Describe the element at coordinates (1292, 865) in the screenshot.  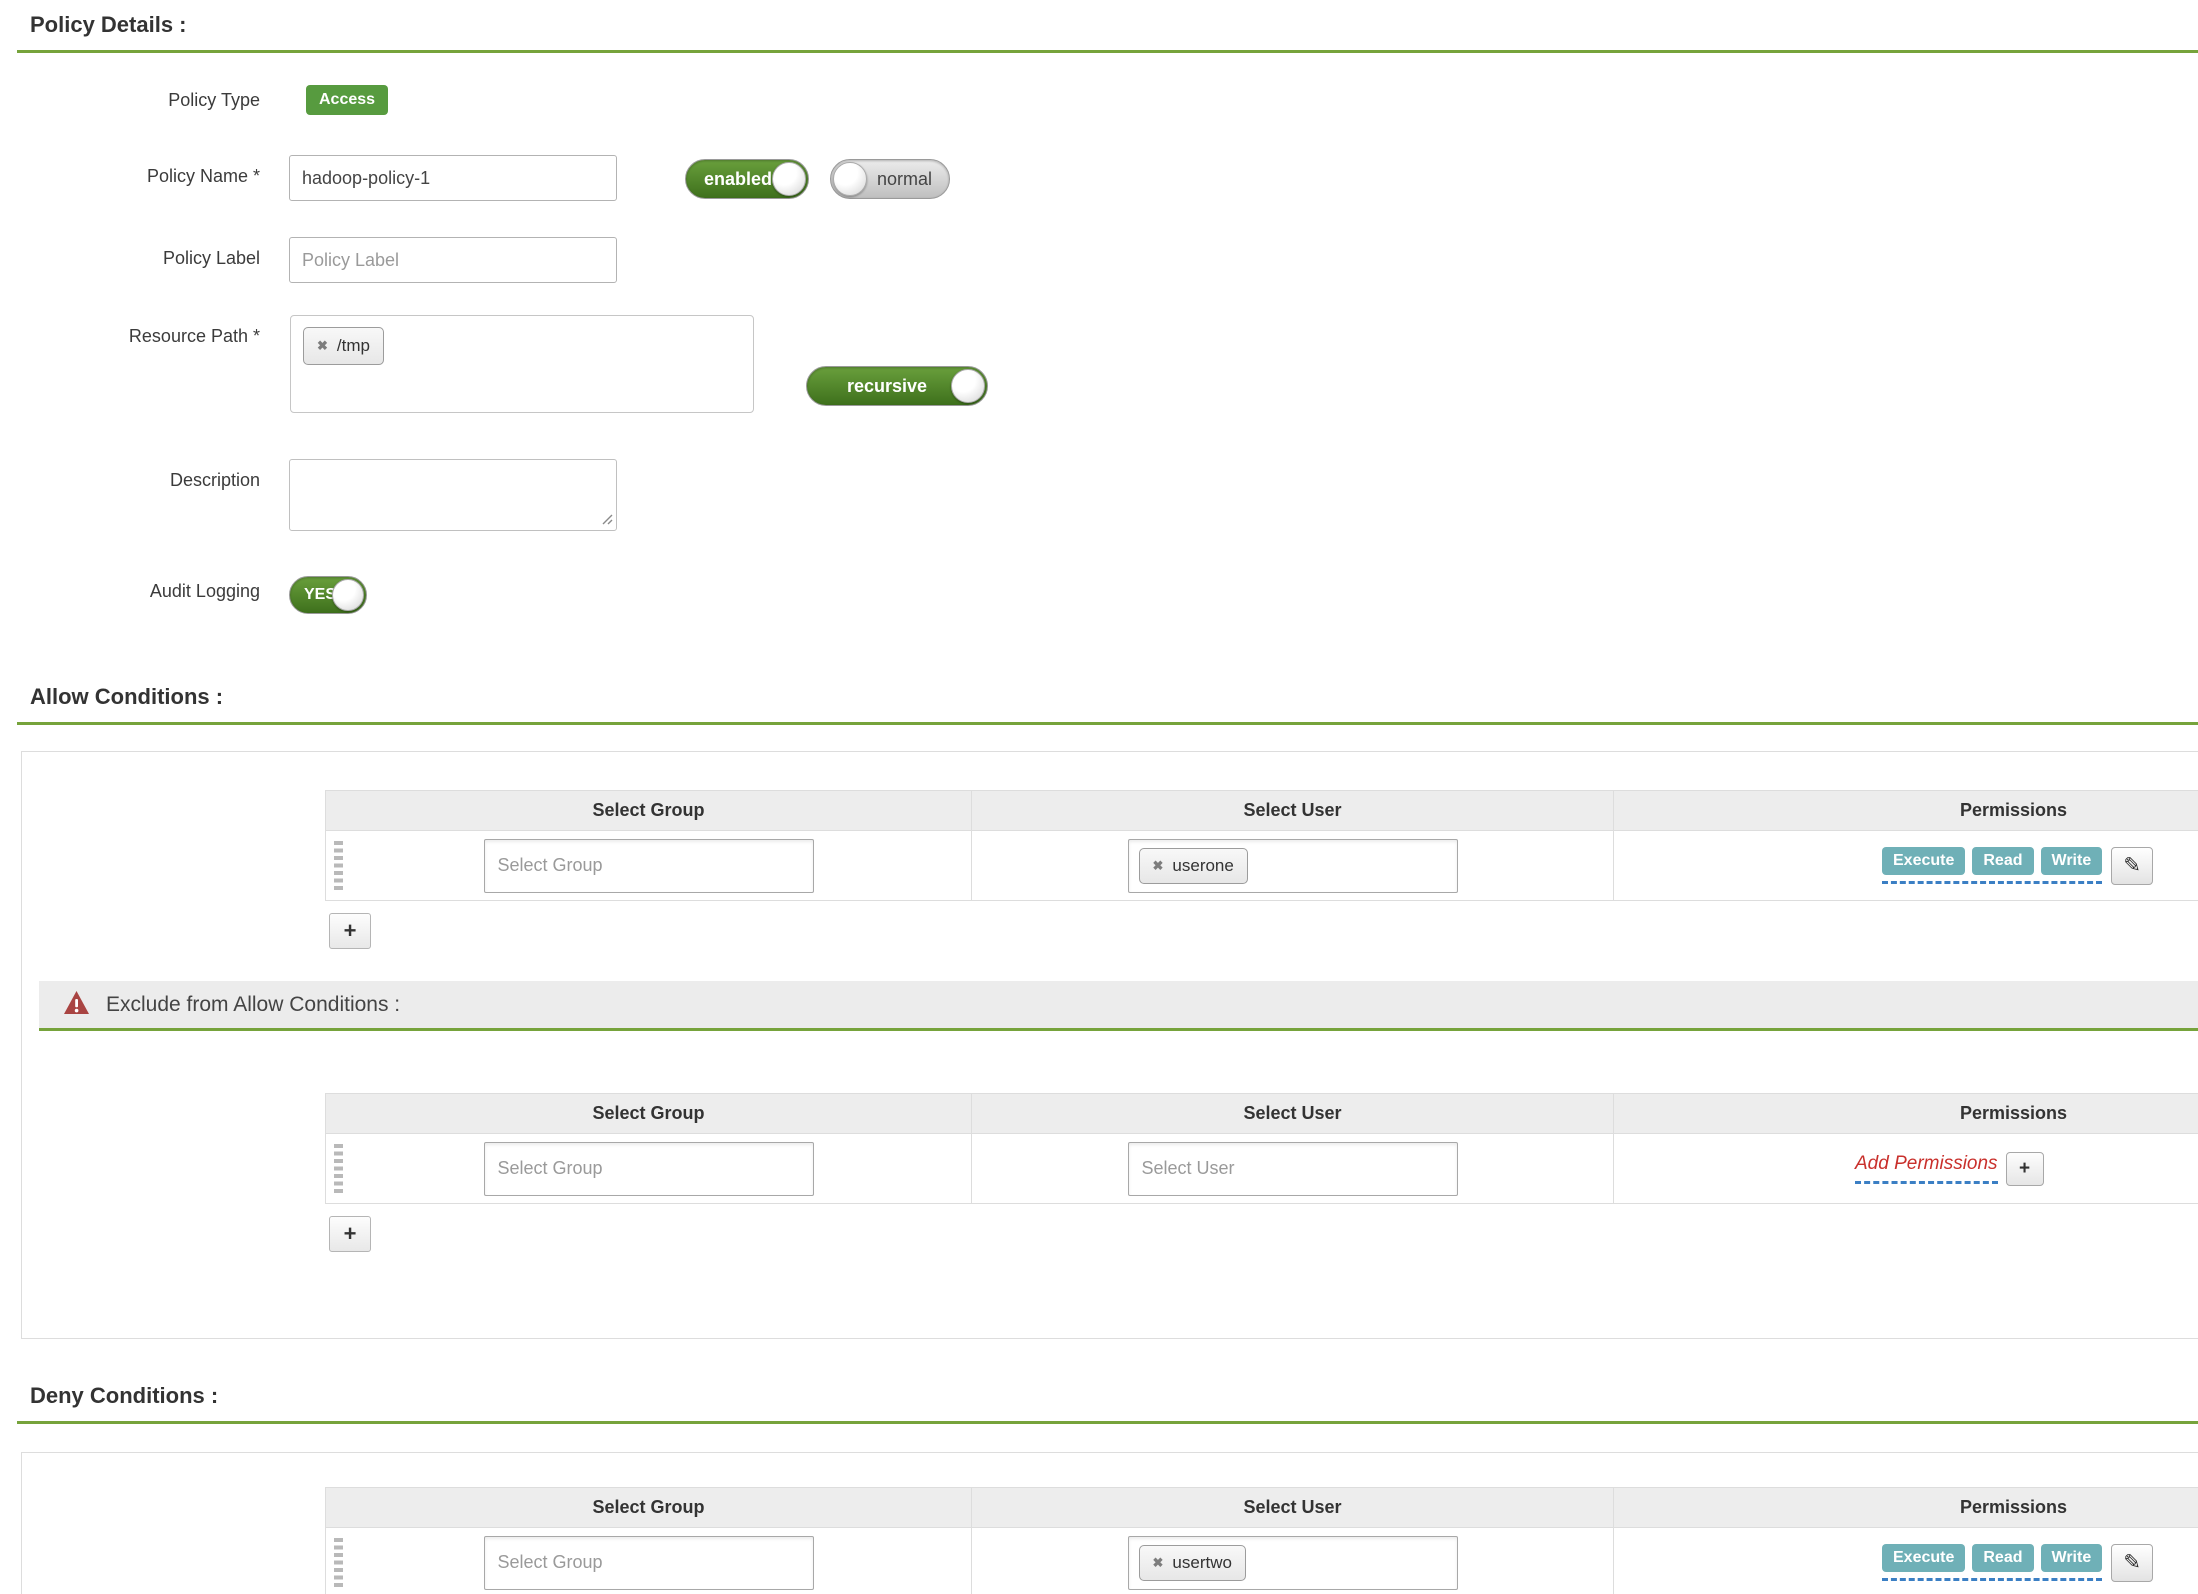
I see `select-user-input: ✖ userone` at that location.